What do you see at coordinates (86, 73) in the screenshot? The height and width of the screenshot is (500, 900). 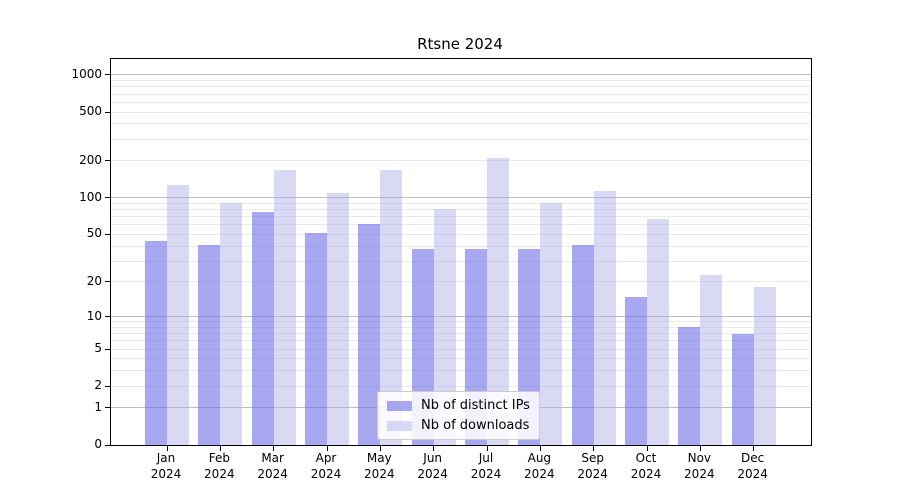 I see `y-tick-label: 1000` at bounding box center [86, 73].